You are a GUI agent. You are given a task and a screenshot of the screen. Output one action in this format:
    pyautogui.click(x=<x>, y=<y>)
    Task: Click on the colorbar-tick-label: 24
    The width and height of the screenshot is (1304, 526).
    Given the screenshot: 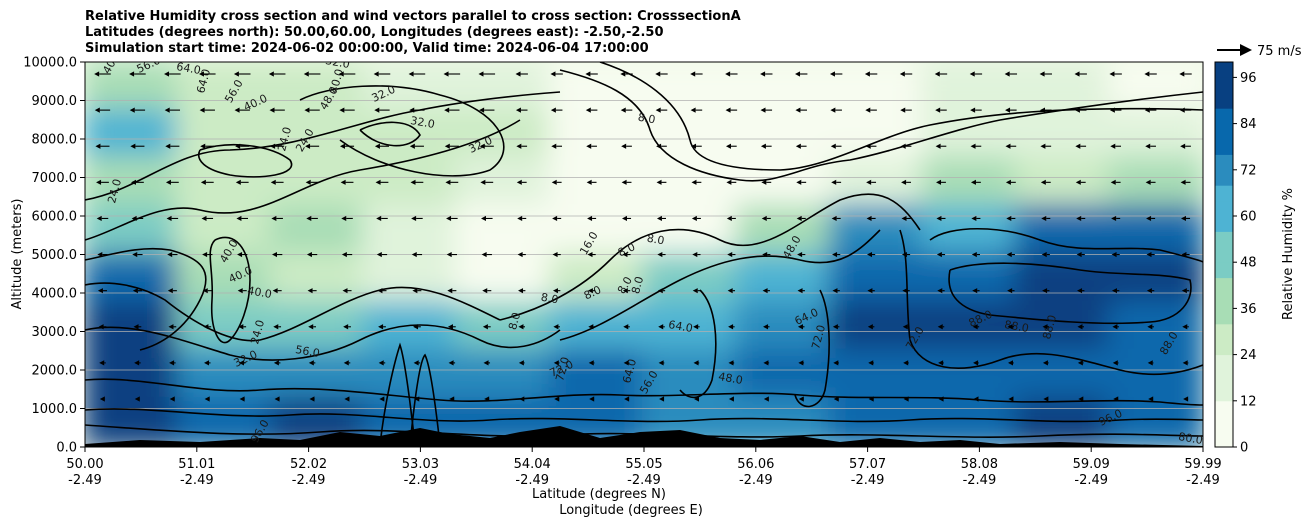 What is the action you would take?
    pyautogui.click(x=1248, y=355)
    